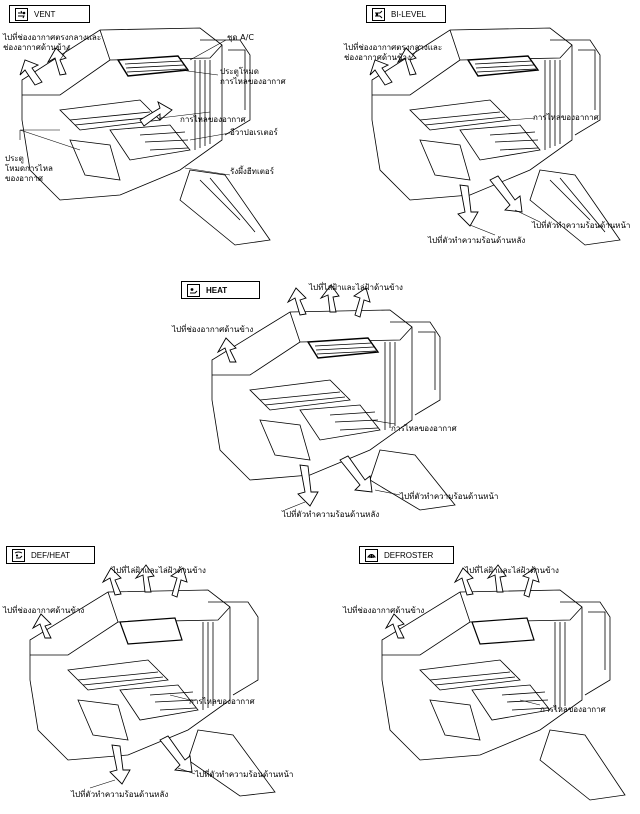  Describe the element at coordinates (24, 178) in the screenshot. I see `vent-label-air-door-3: ของอากาศ` at that location.